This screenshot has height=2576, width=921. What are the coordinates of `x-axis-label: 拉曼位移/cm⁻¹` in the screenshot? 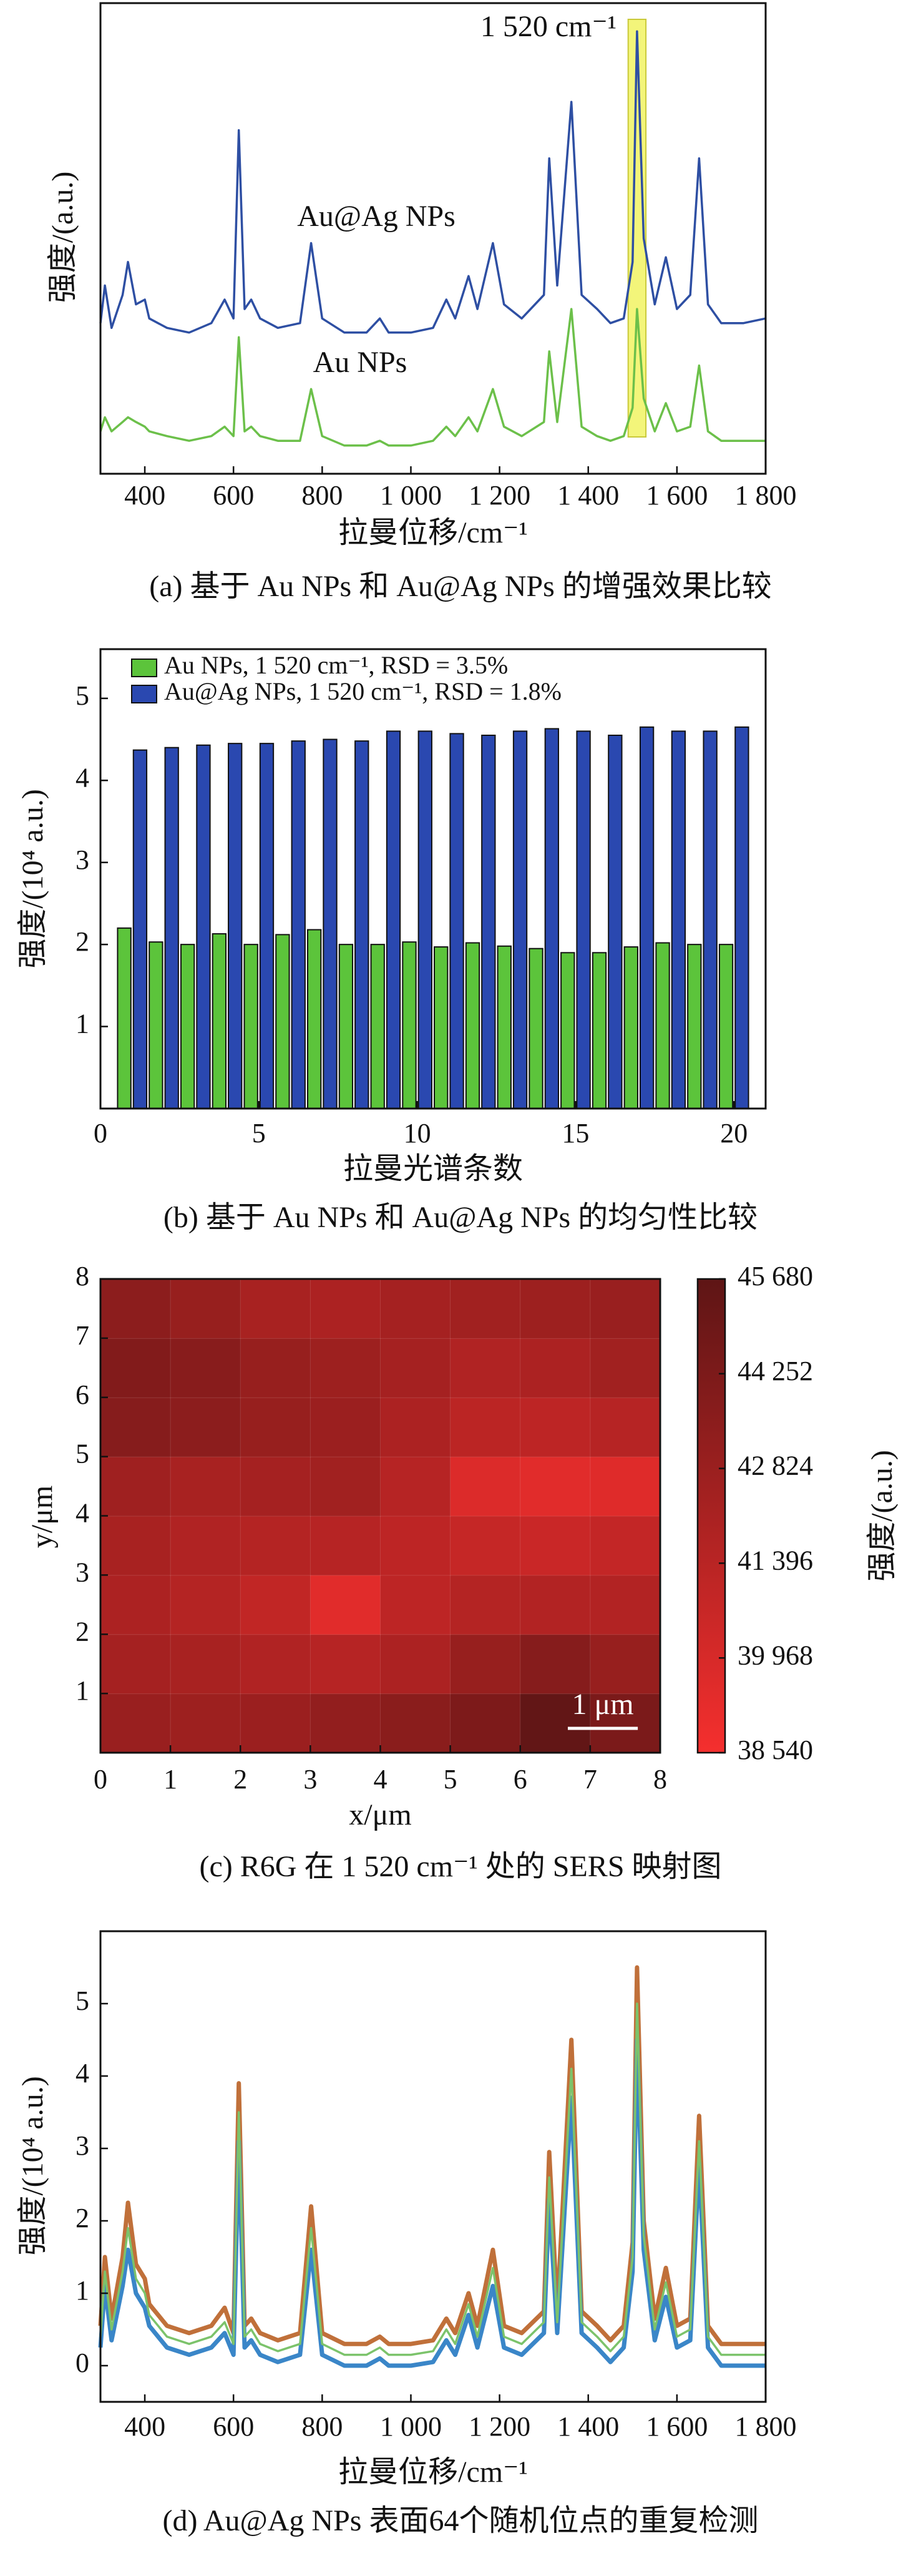 It's located at (433, 2472).